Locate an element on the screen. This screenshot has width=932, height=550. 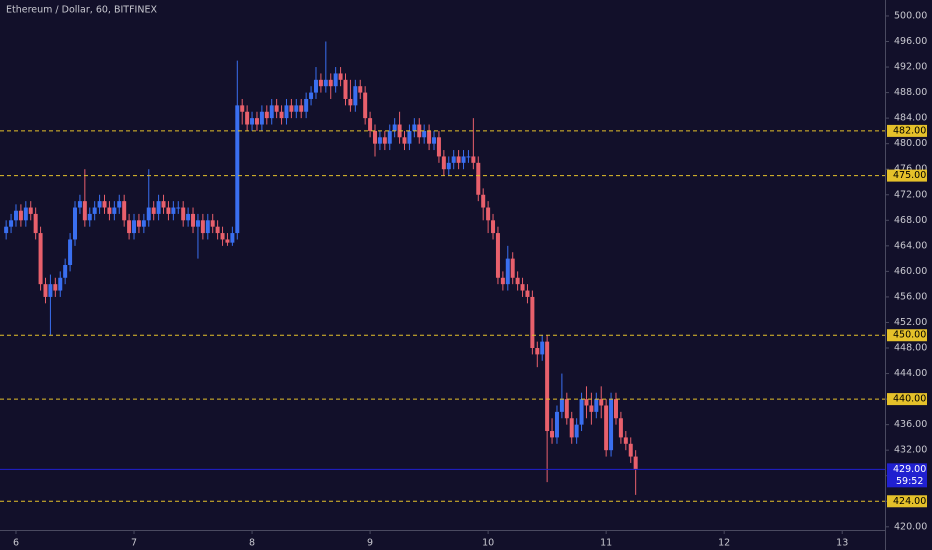
x-tick-label: 6 is located at coordinates (16, 543).